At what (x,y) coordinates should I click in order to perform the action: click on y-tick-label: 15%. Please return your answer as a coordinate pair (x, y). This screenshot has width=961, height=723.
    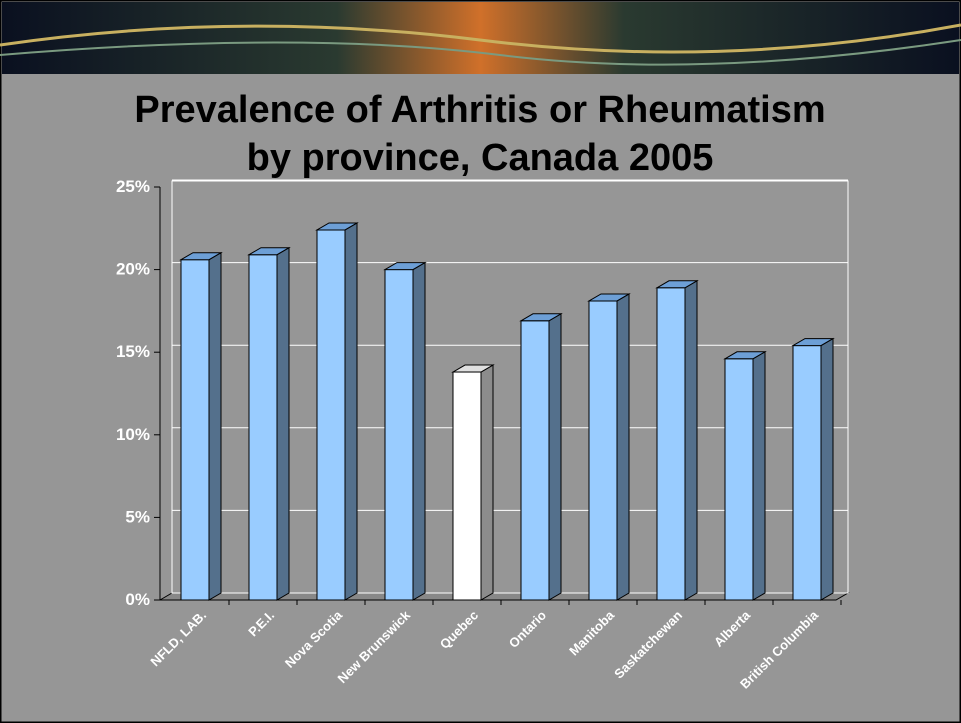
    Looking at the image, I should click on (133, 351).